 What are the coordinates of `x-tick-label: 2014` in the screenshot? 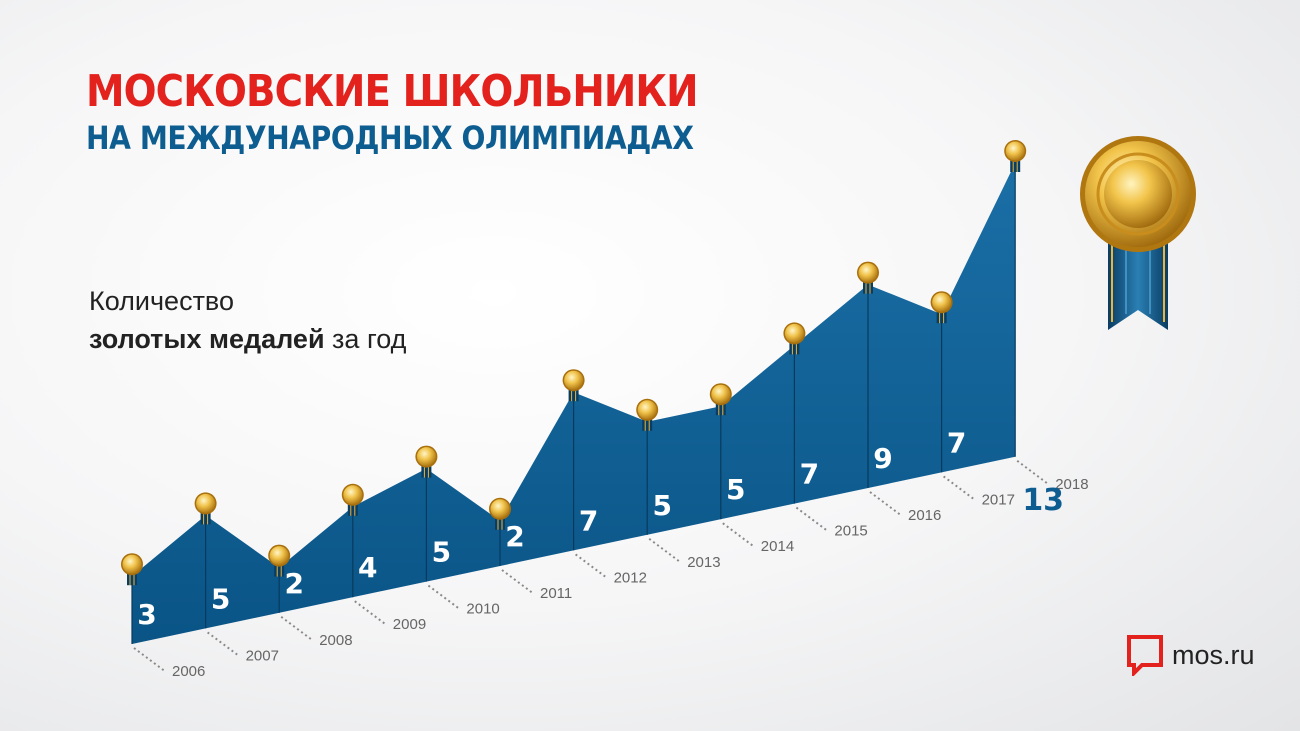 It's located at (777, 546).